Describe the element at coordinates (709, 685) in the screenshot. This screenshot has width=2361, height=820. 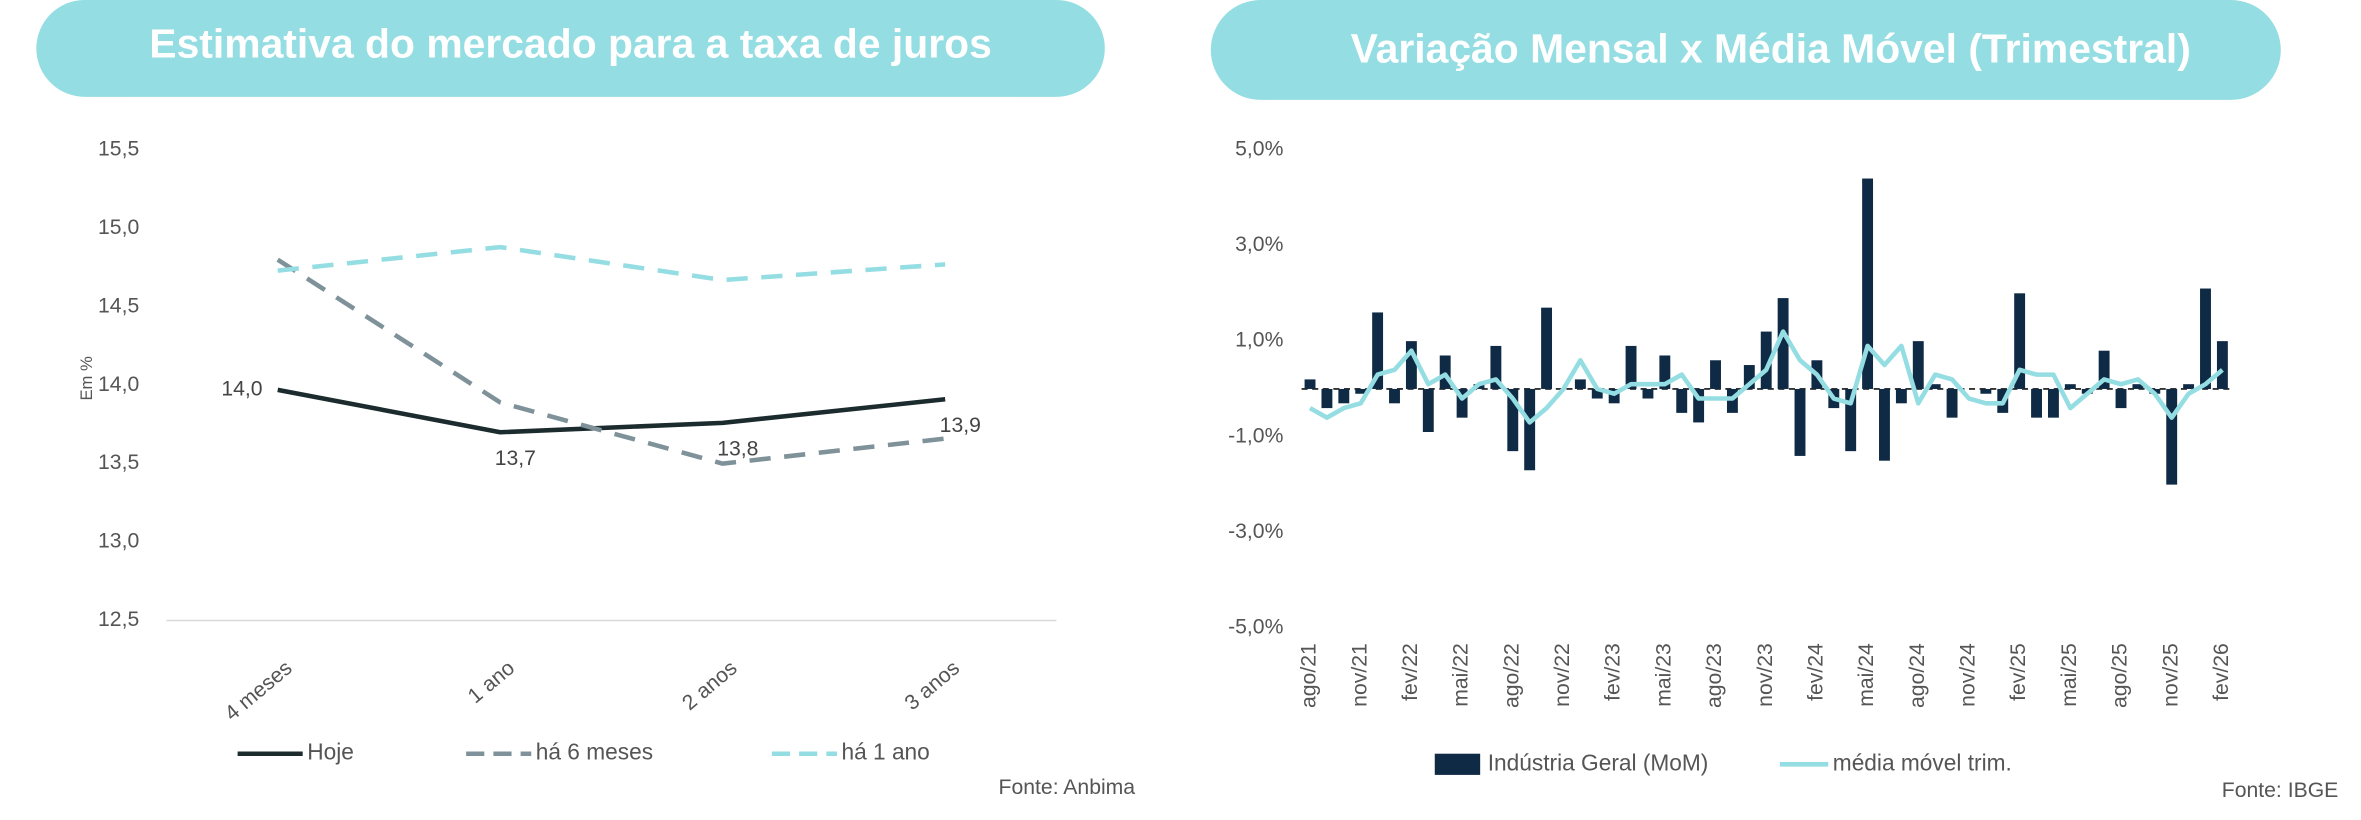
I see `x-tick-label: 2 anos` at that location.